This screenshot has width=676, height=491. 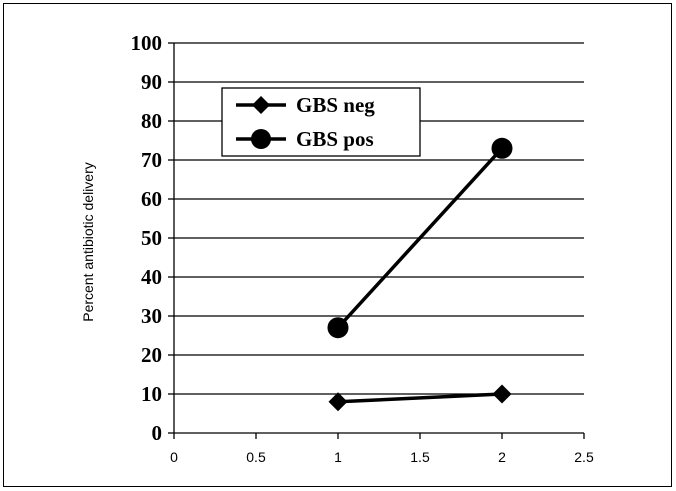 What do you see at coordinates (335, 105) in the screenshot?
I see `legend-label-gbs-neg: GBS neg` at bounding box center [335, 105].